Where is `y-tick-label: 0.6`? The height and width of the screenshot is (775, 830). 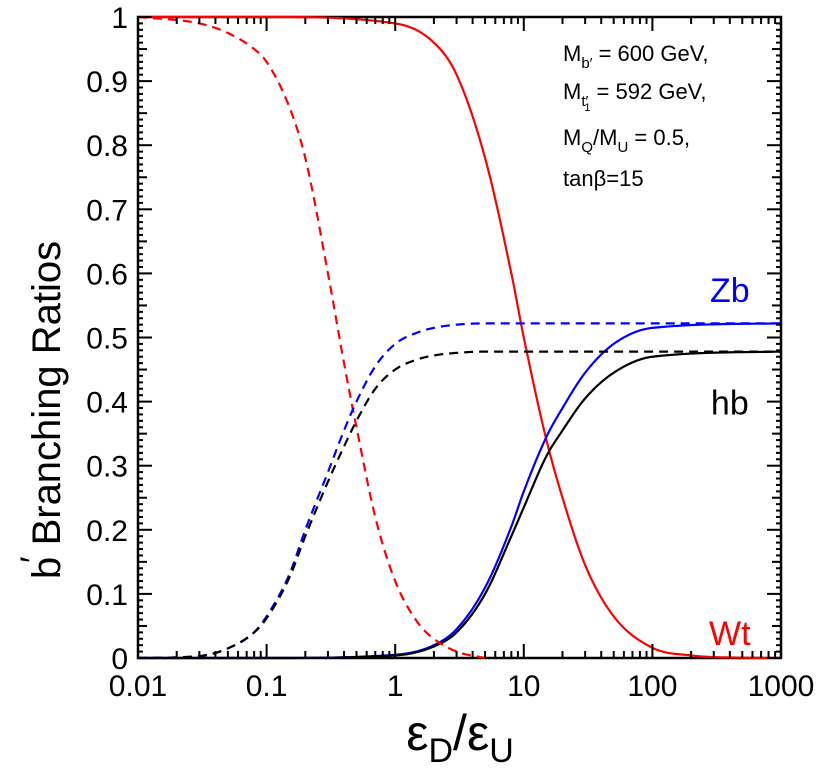
y-tick-label: 0.6 is located at coordinates (107, 274).